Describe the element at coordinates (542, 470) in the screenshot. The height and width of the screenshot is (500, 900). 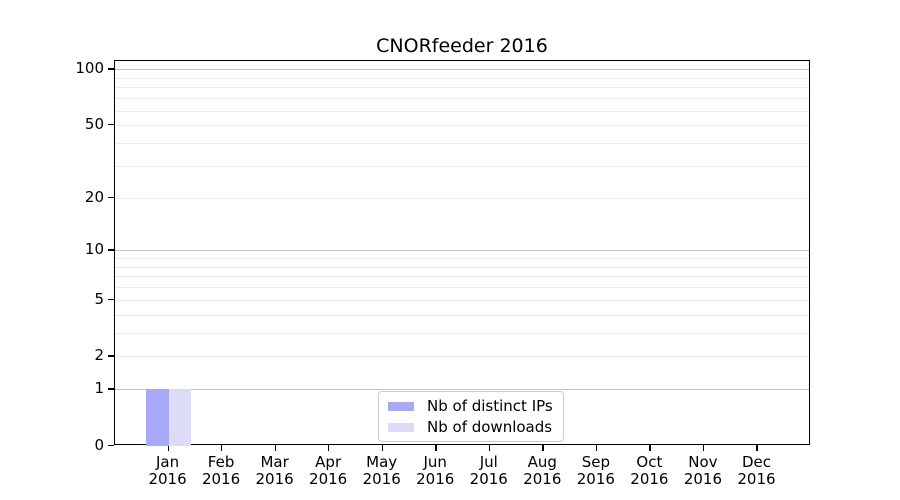
I see `x-tick-label: Aug 2016` at that location.